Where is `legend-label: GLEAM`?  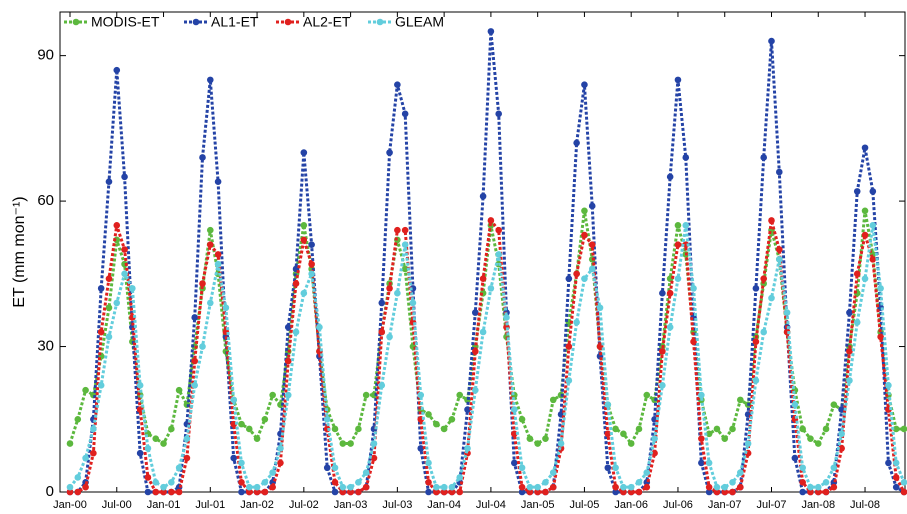 legend-label: GLEAM is located at coordinates (419, 22).